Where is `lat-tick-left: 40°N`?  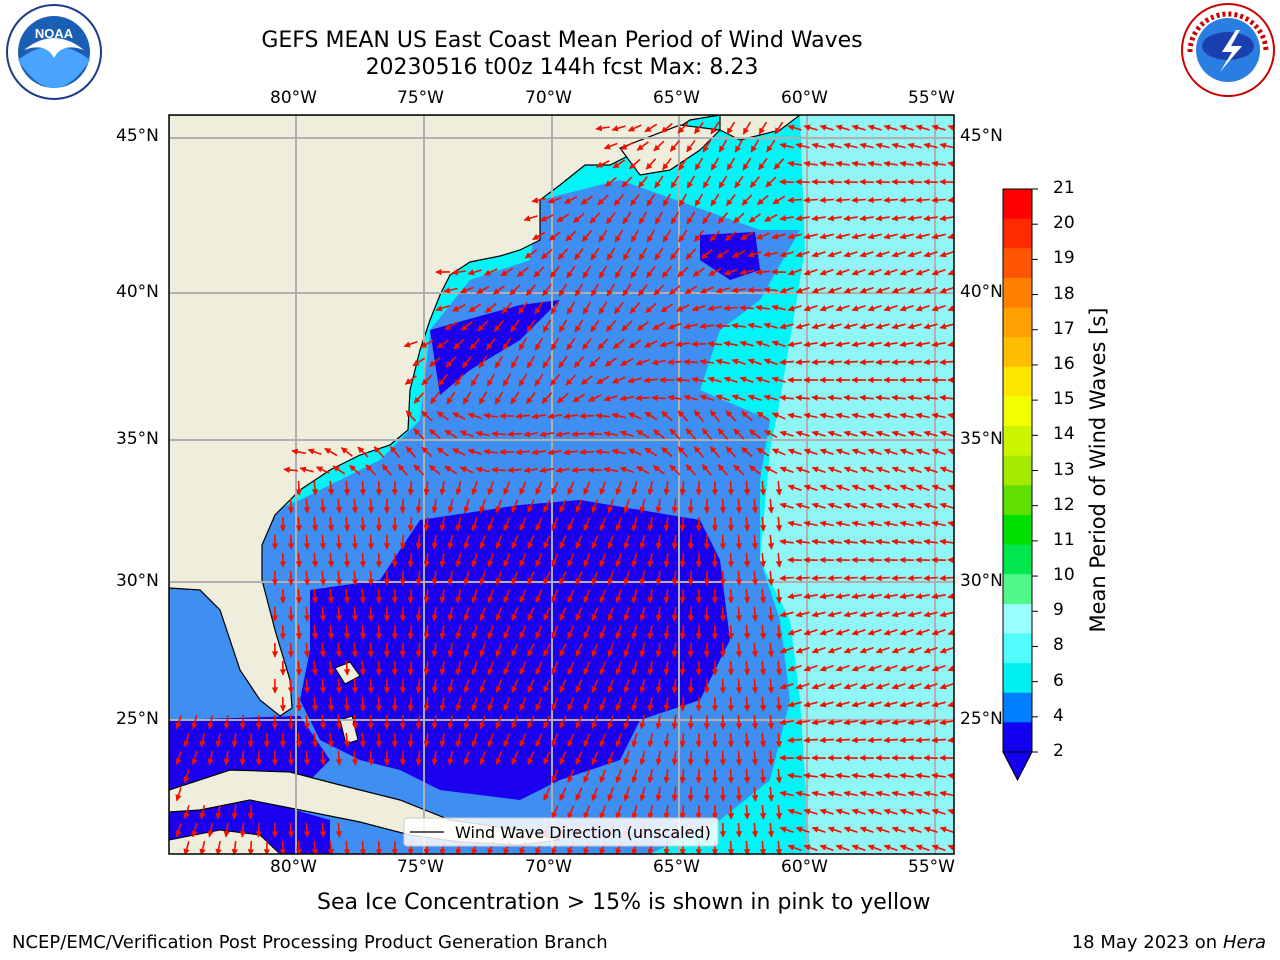
lat-tick-left: 40°N is located at coordinates (137, 292).